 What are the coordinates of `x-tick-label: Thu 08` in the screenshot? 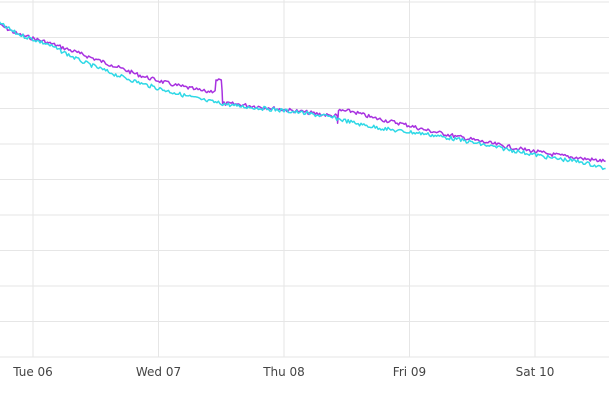 It's located at (283, 372).